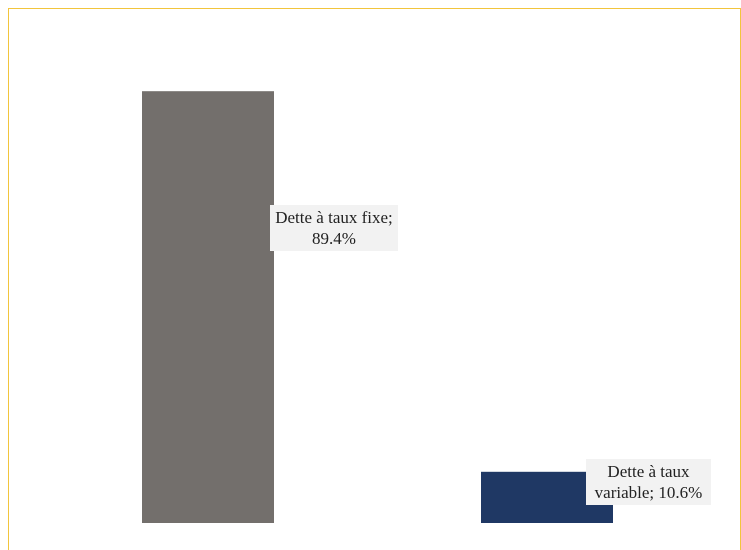 This screenshot has height=550, width=741. Describe the element at coordinates (334, 228) in the screenshot. I see `data-label-fixed-rate: Dette à taux fixe; 89.4%` at that location.